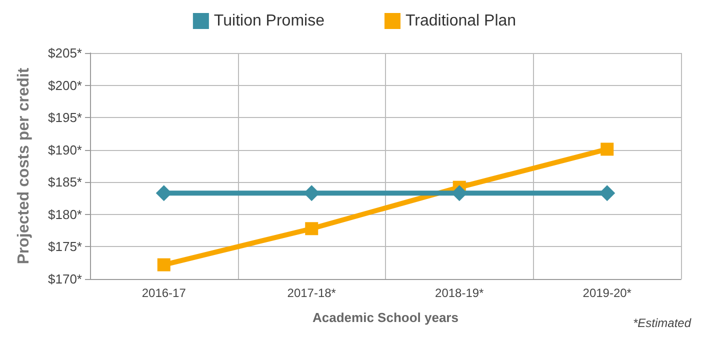 This screenshot has width=709, height=347. What do you see at coordinates (65, 214) in the screenshot?
I see `y-tick-label: $180*` at bounding box center [65, 214].